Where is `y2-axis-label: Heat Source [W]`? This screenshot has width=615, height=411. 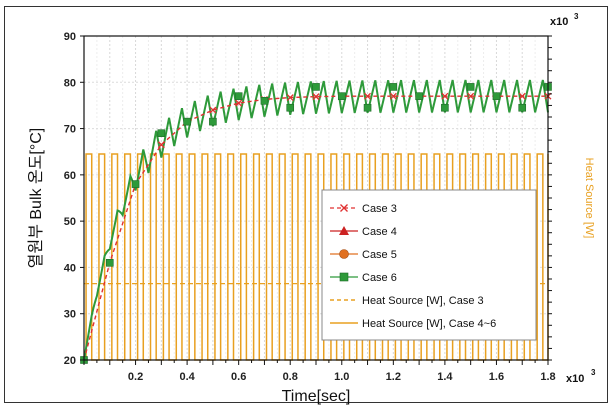 y2-axis-label: Heat Source [W] is located at coordinates (589, 198).